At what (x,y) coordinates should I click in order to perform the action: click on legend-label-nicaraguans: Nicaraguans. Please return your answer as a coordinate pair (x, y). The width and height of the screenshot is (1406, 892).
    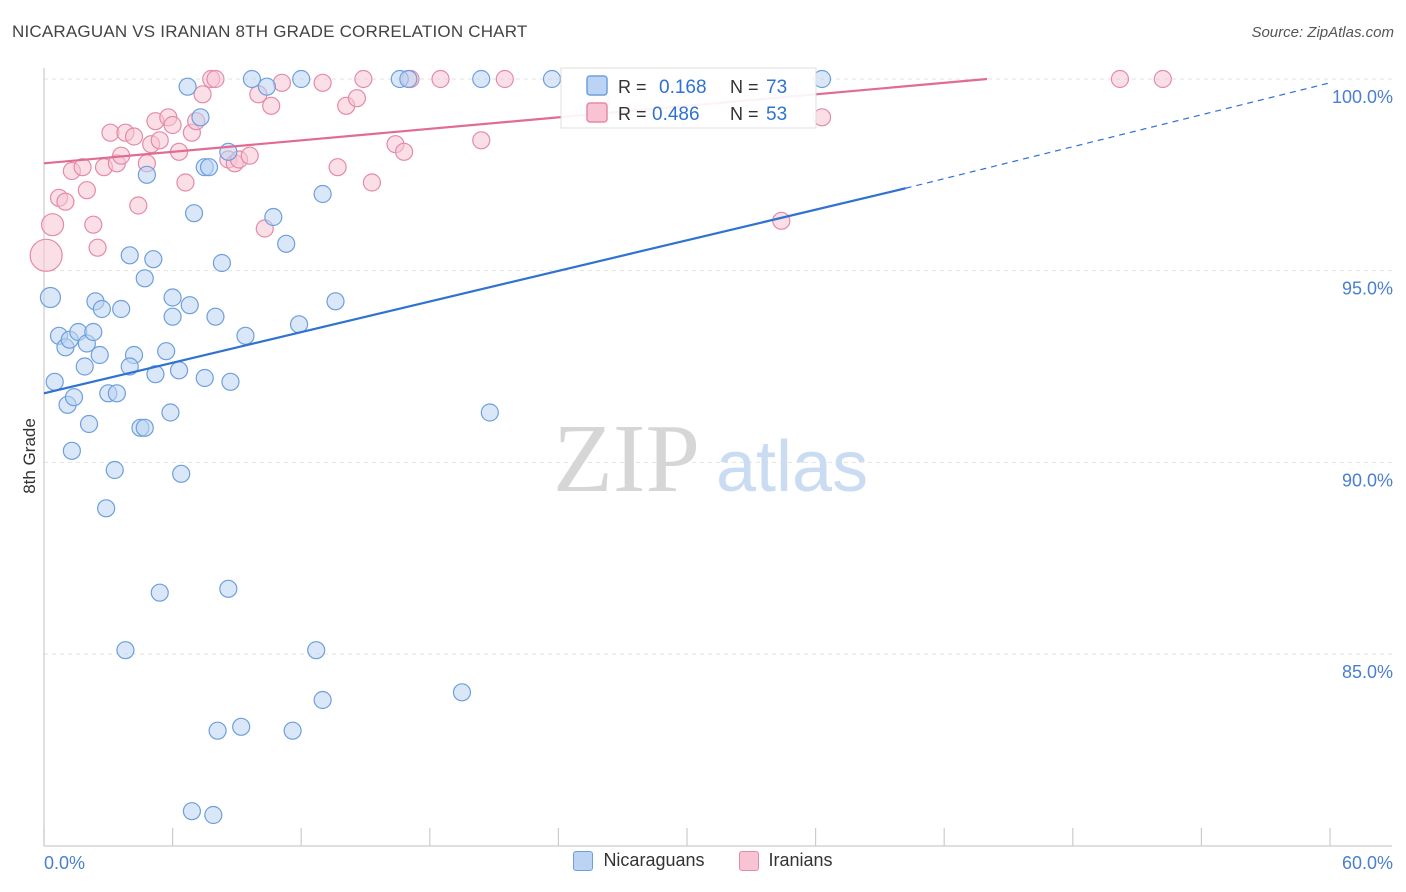
    Looking at the image, I should click on (654, 860).